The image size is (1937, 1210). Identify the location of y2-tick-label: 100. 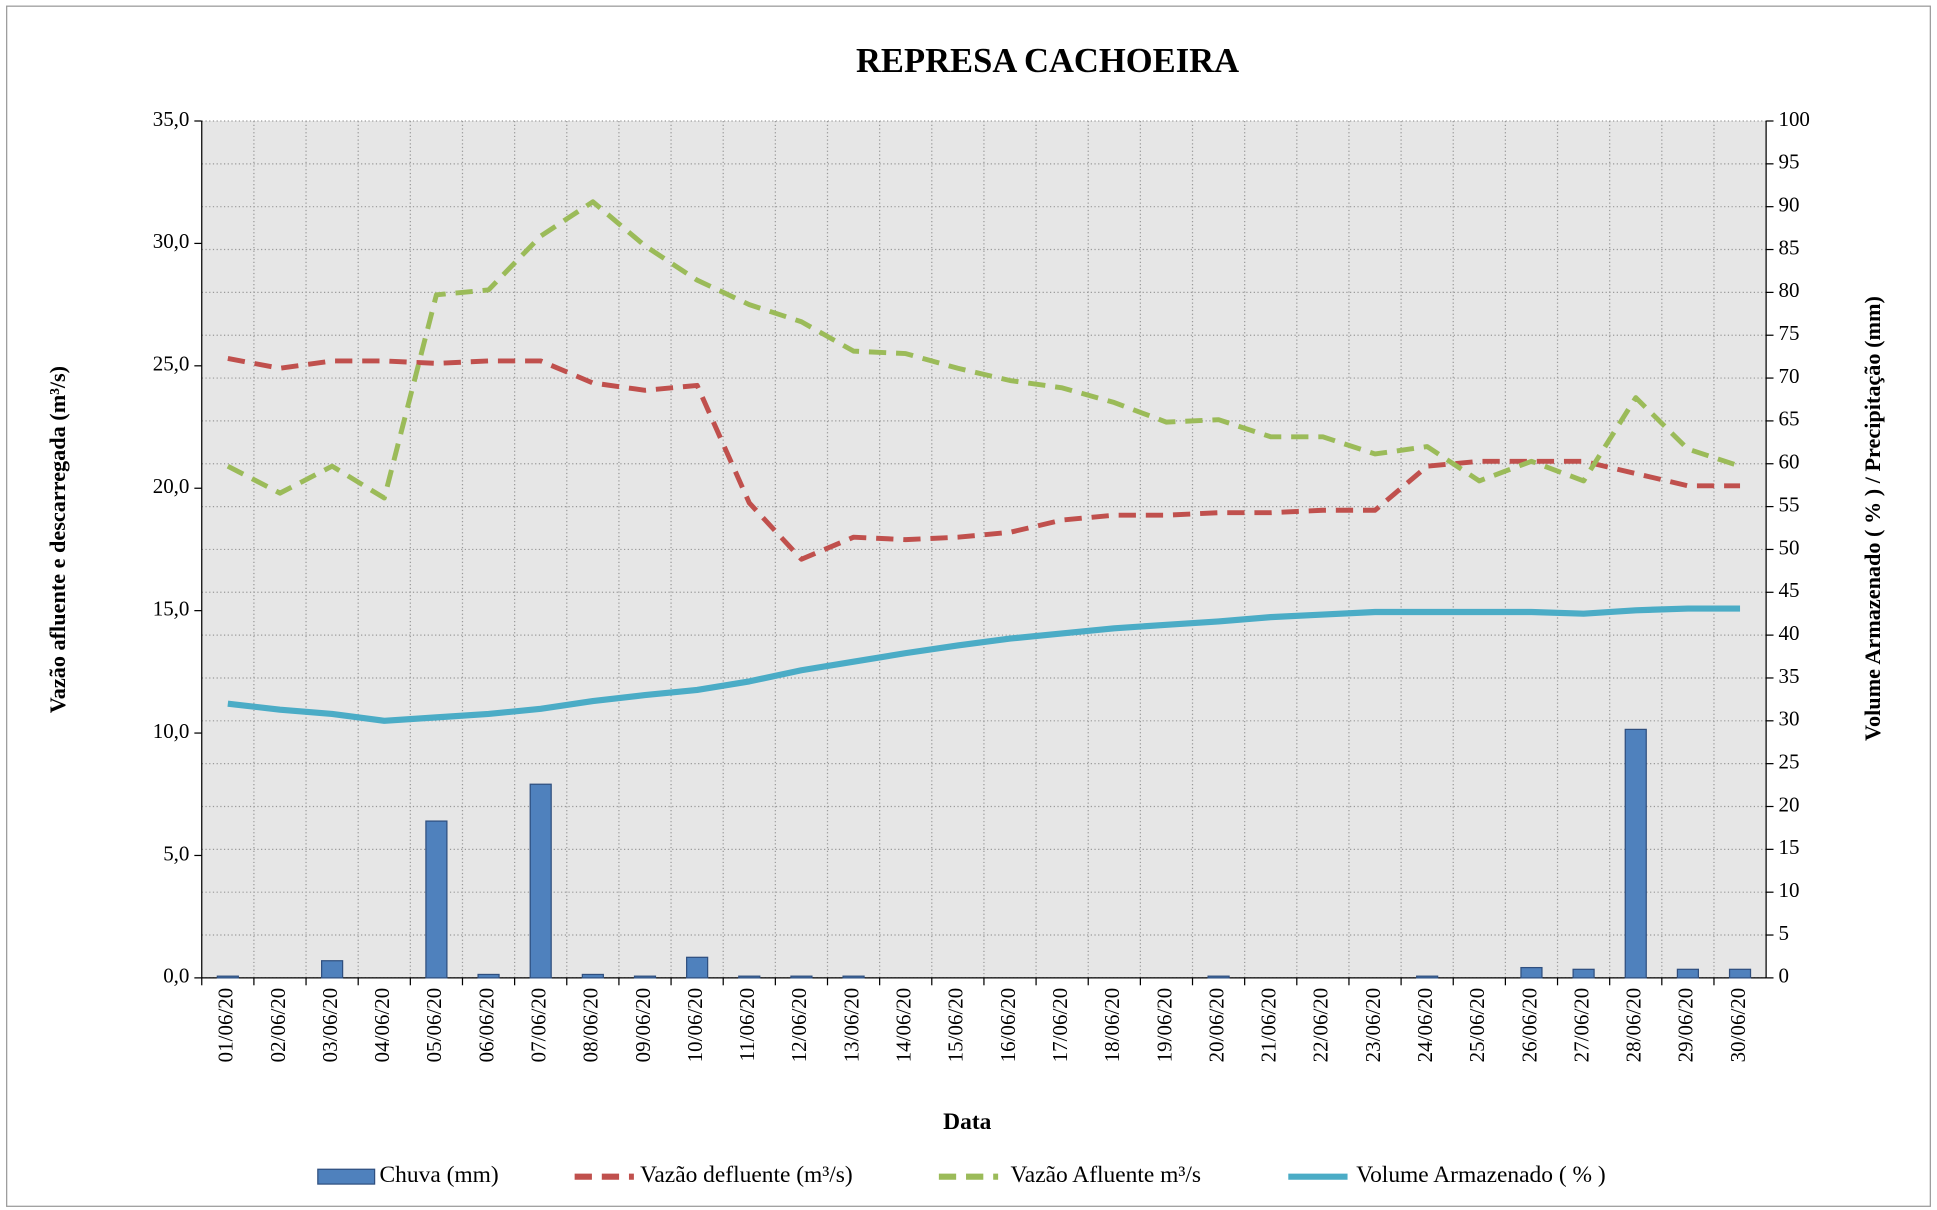
(1793, 119).